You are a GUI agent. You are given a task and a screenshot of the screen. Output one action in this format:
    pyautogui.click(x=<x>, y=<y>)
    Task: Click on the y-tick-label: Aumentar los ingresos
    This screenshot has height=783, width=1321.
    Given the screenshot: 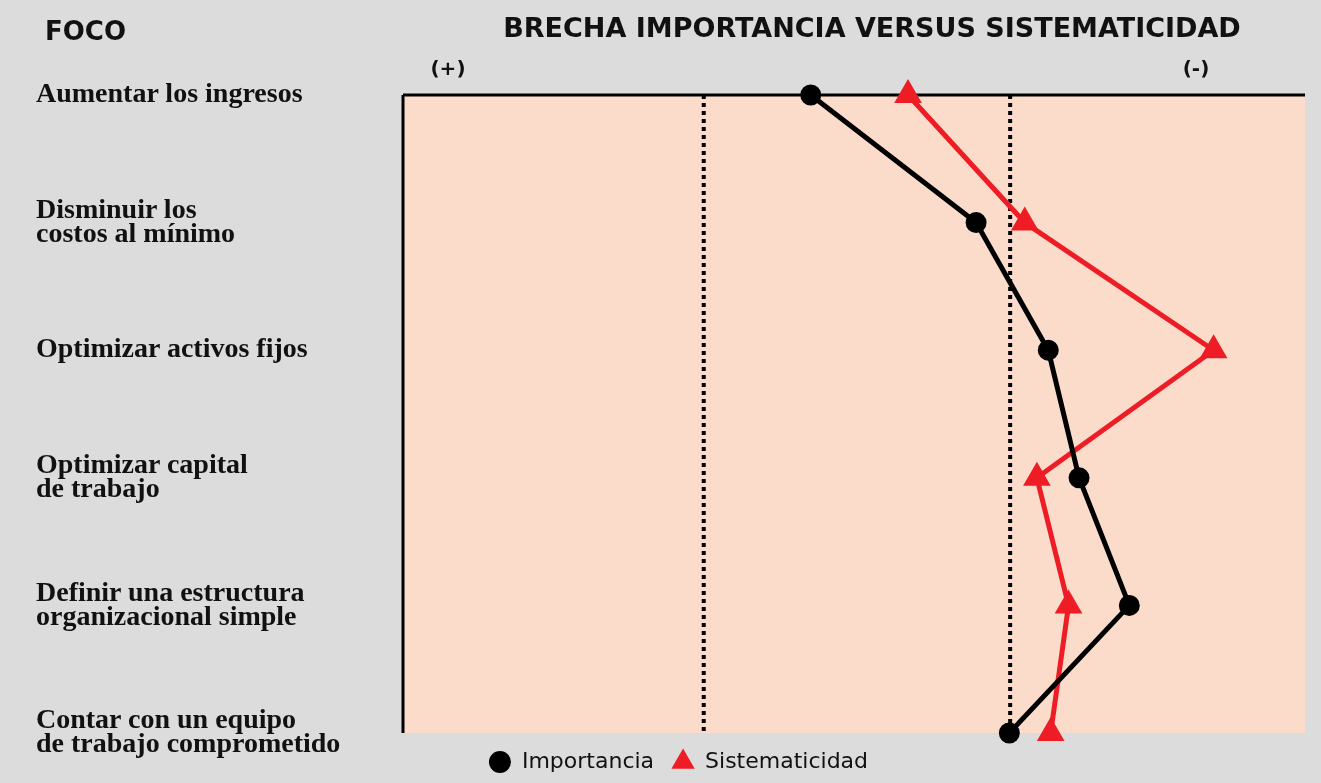 What is the action you would take?
    pyautogui.click(x=169, y=93)
    